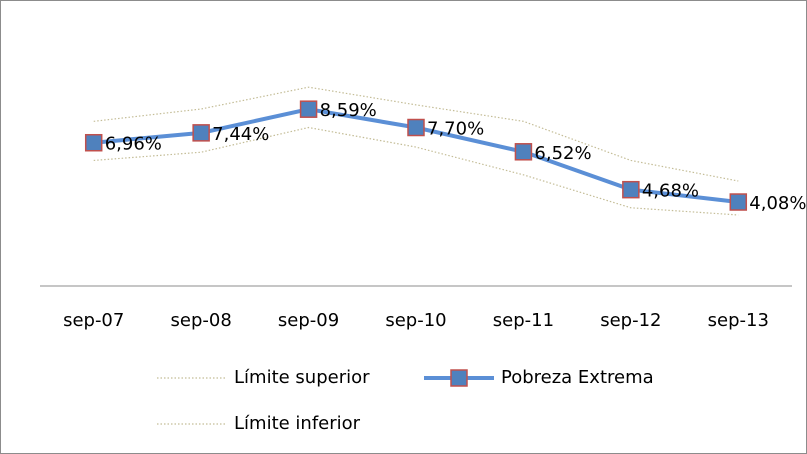  Describe the element at coordinates (133, 144) in the screenshot. I see `data-label: 6,96%` at that location.